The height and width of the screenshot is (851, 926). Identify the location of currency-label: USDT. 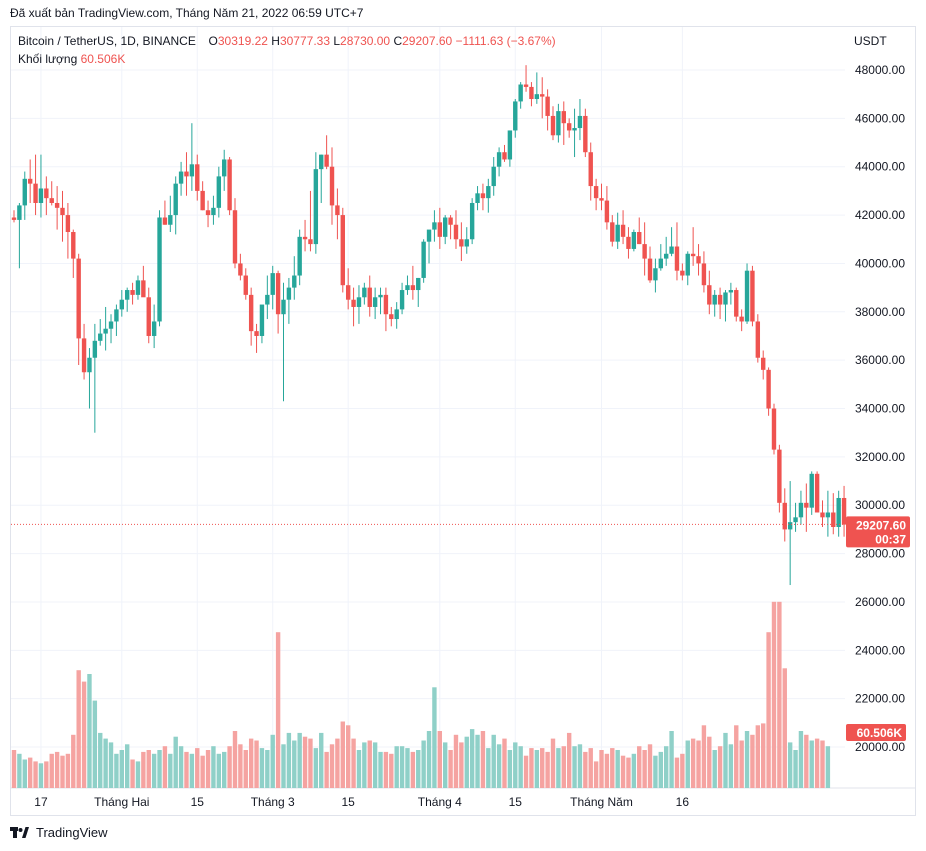
(870, 41).